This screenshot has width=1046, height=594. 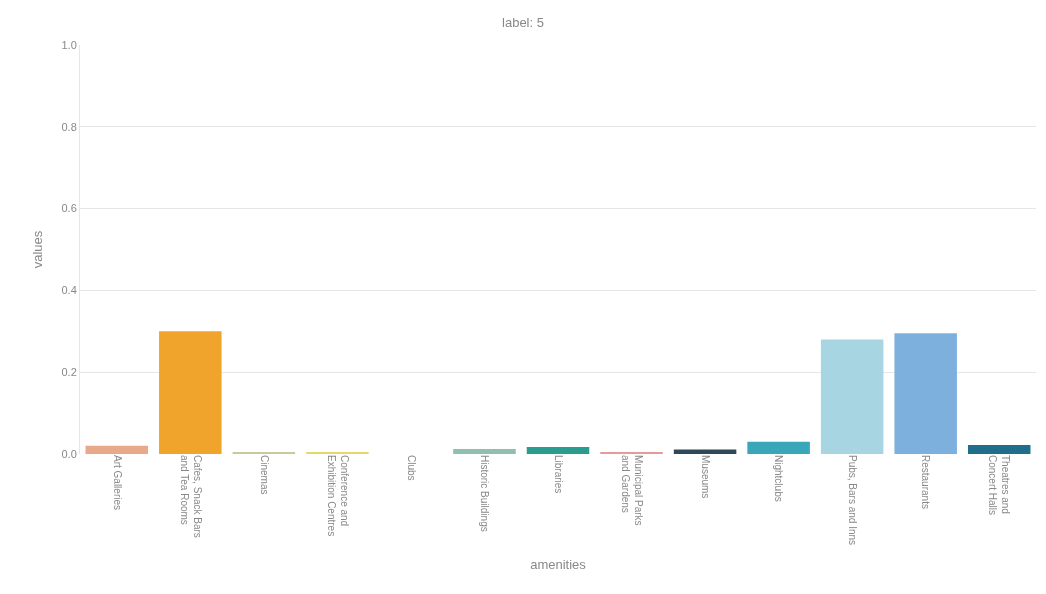 What do you see at coordinates (631, 490) in the screenshot?
I see `x-tick-label: Municipal Parks and Gardens` at bounding box center [631, 490].